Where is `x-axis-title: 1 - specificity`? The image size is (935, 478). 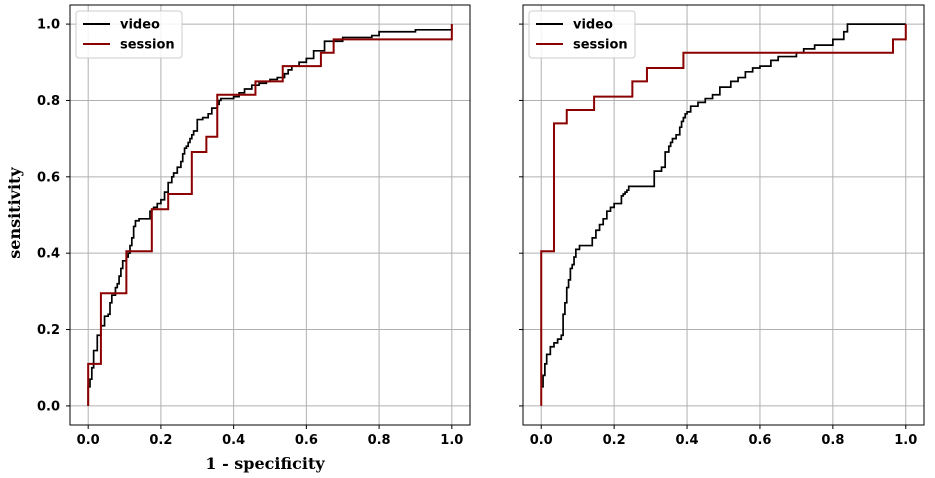
x-axis-title: 1 - specificity is located at coordinates (265, 463).